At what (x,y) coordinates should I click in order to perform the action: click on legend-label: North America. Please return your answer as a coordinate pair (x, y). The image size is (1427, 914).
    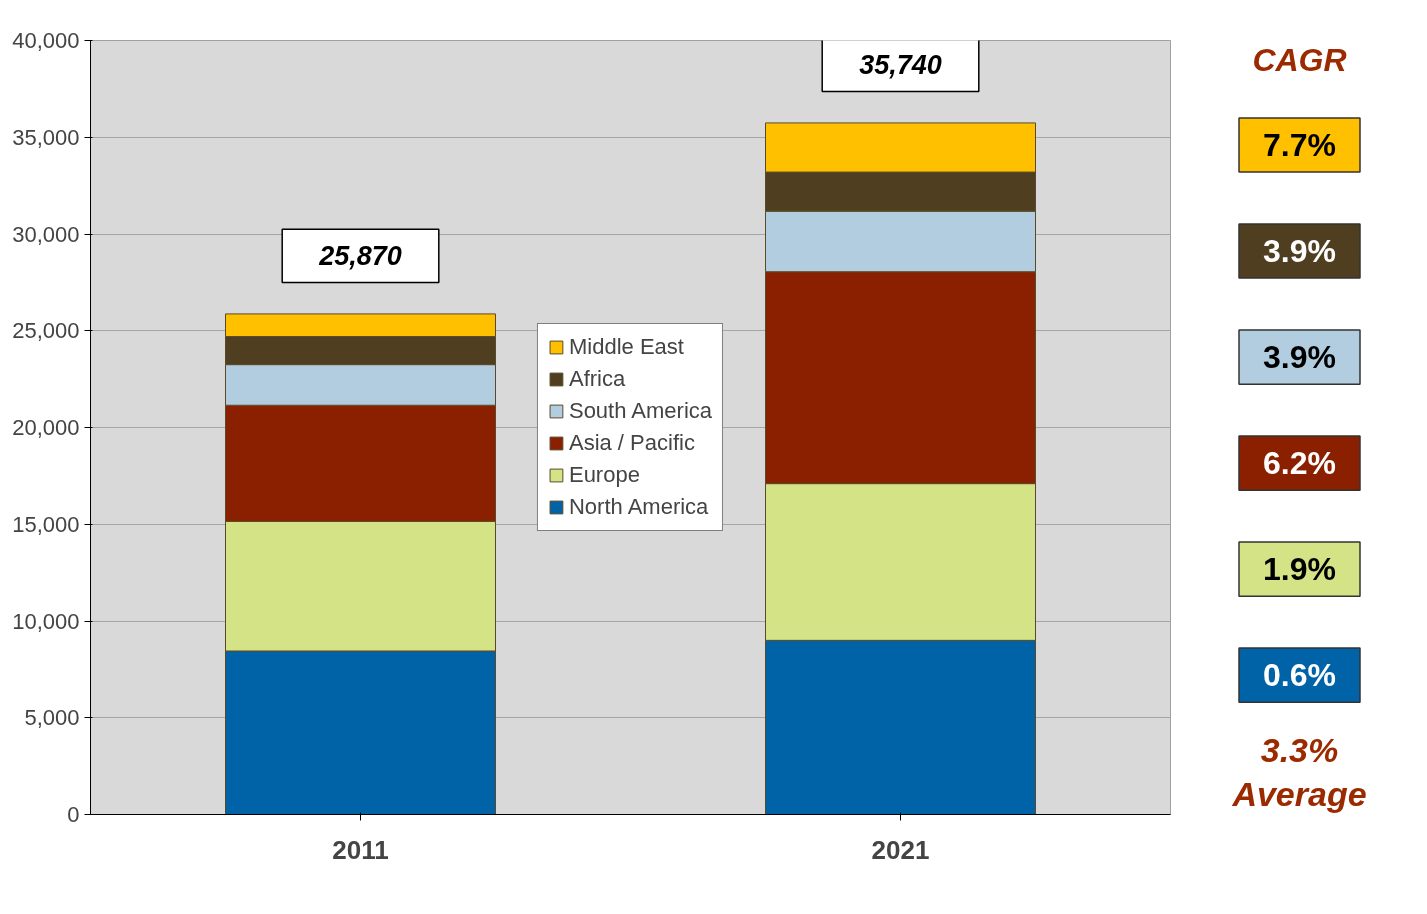
    Looking at the image, I should click on (638, 507).